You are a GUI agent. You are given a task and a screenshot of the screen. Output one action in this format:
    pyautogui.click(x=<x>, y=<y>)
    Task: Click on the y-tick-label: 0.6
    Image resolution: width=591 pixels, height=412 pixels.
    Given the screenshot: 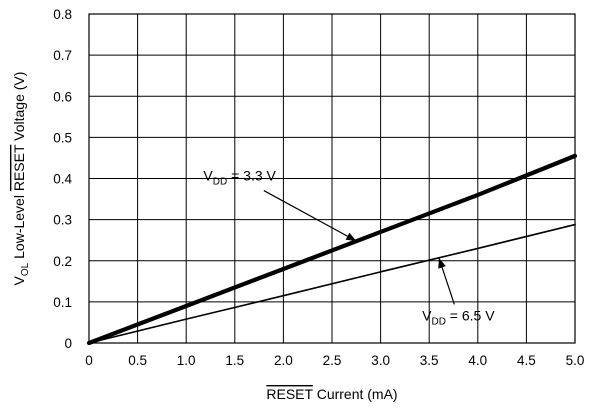 What is the action you would take?
    pyautogui.click(x=62, y=96)
    